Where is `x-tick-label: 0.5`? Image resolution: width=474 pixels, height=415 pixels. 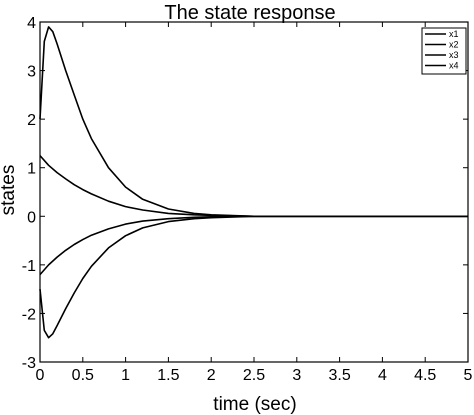
x-tick-label: 0.5 is located at coordinates (83, 375).